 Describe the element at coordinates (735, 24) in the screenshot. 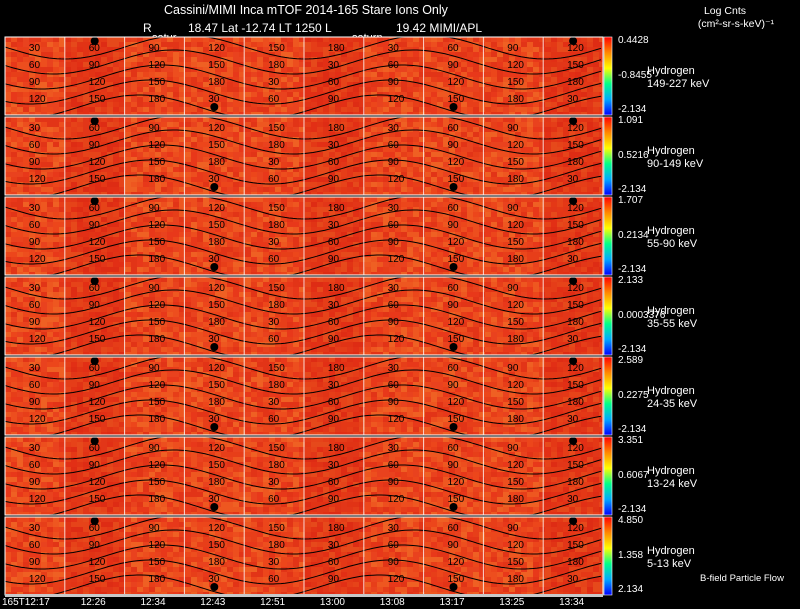

I see `units-label: (cm²-sr-s-keV)⁻¹` at that location.